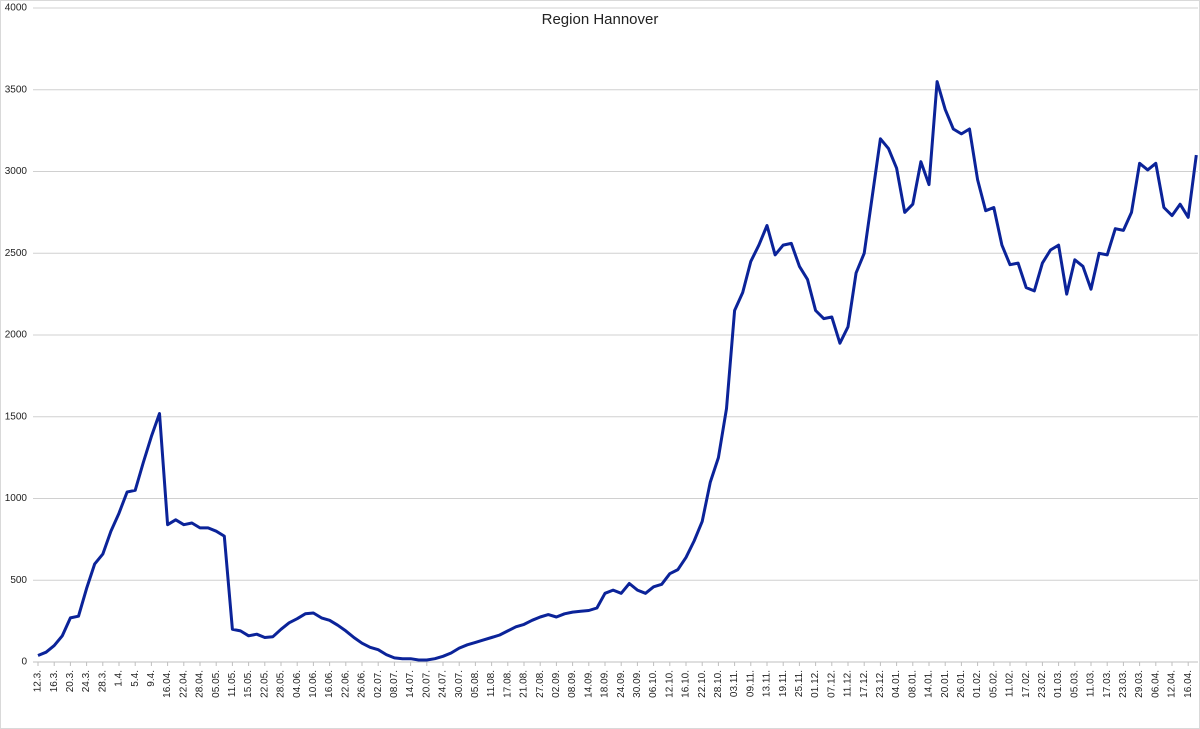 Image resolution: width=1200 pixels, height=729 pixels. Describe the element at coordinates (1042, 684) in the screenshot. I see `x-tick-label: 23.02.` at that location.